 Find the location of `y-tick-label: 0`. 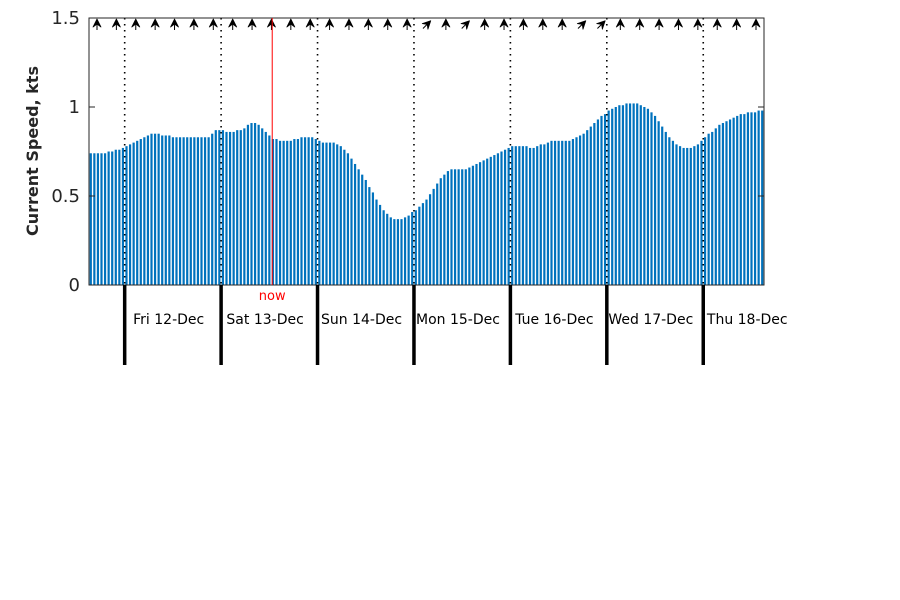

y-tick-label: 0 is located at coordinates (74, 285).